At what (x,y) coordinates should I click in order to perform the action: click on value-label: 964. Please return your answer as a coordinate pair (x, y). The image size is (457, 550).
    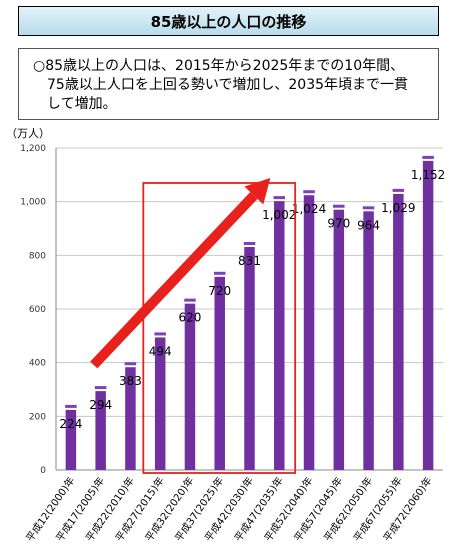
    Looking at the image, I should click on (368, 225).